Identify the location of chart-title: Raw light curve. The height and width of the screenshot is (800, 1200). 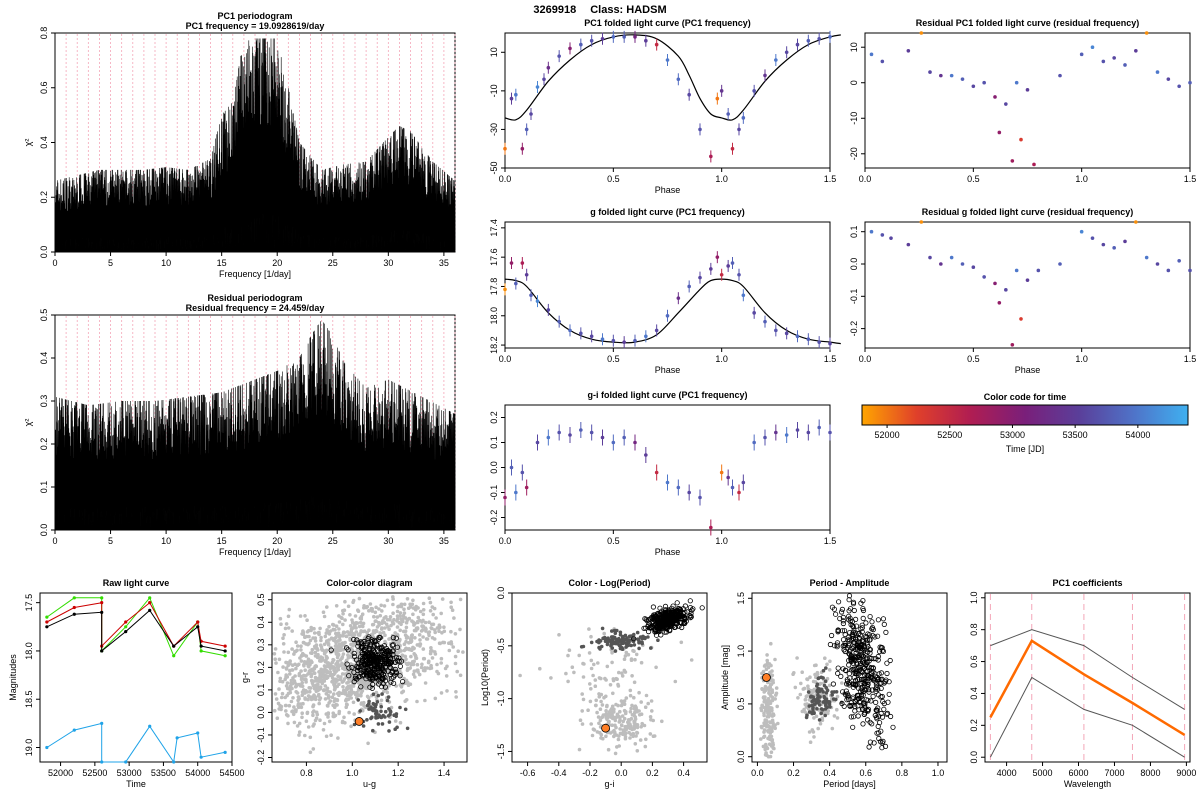
(136, 583).